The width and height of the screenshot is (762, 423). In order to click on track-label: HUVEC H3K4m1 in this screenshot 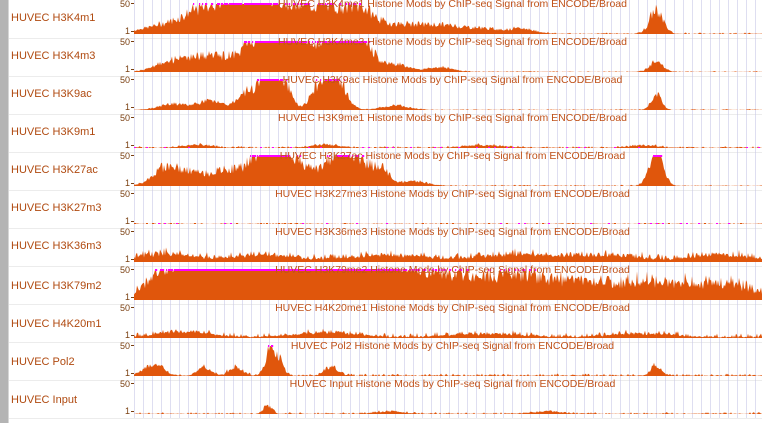, I will do `click(53, 18)`.